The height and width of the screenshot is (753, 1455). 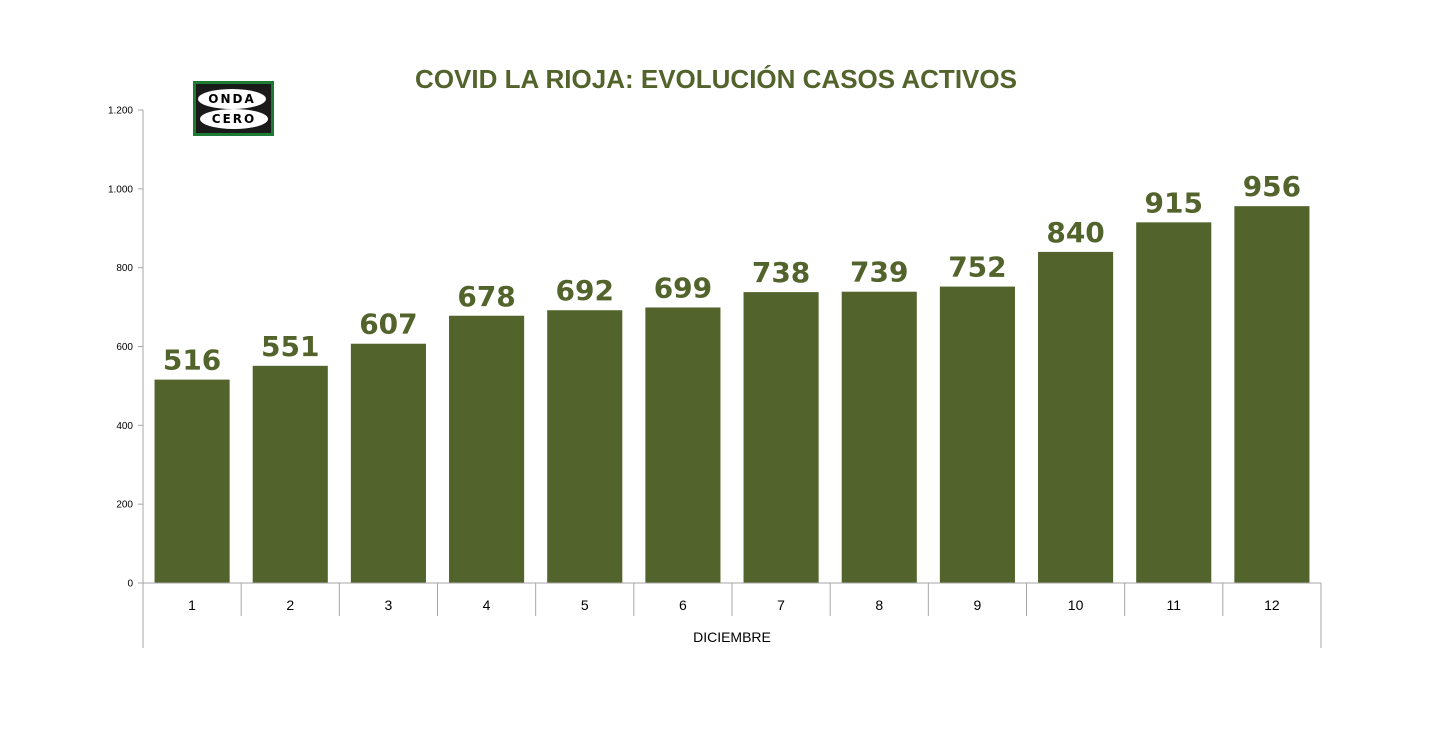 What do you see at coordinates (732, 637) in the screenshot?
I see `x-axis-title: DICIEMBRE` at bounding box center [732, 637].